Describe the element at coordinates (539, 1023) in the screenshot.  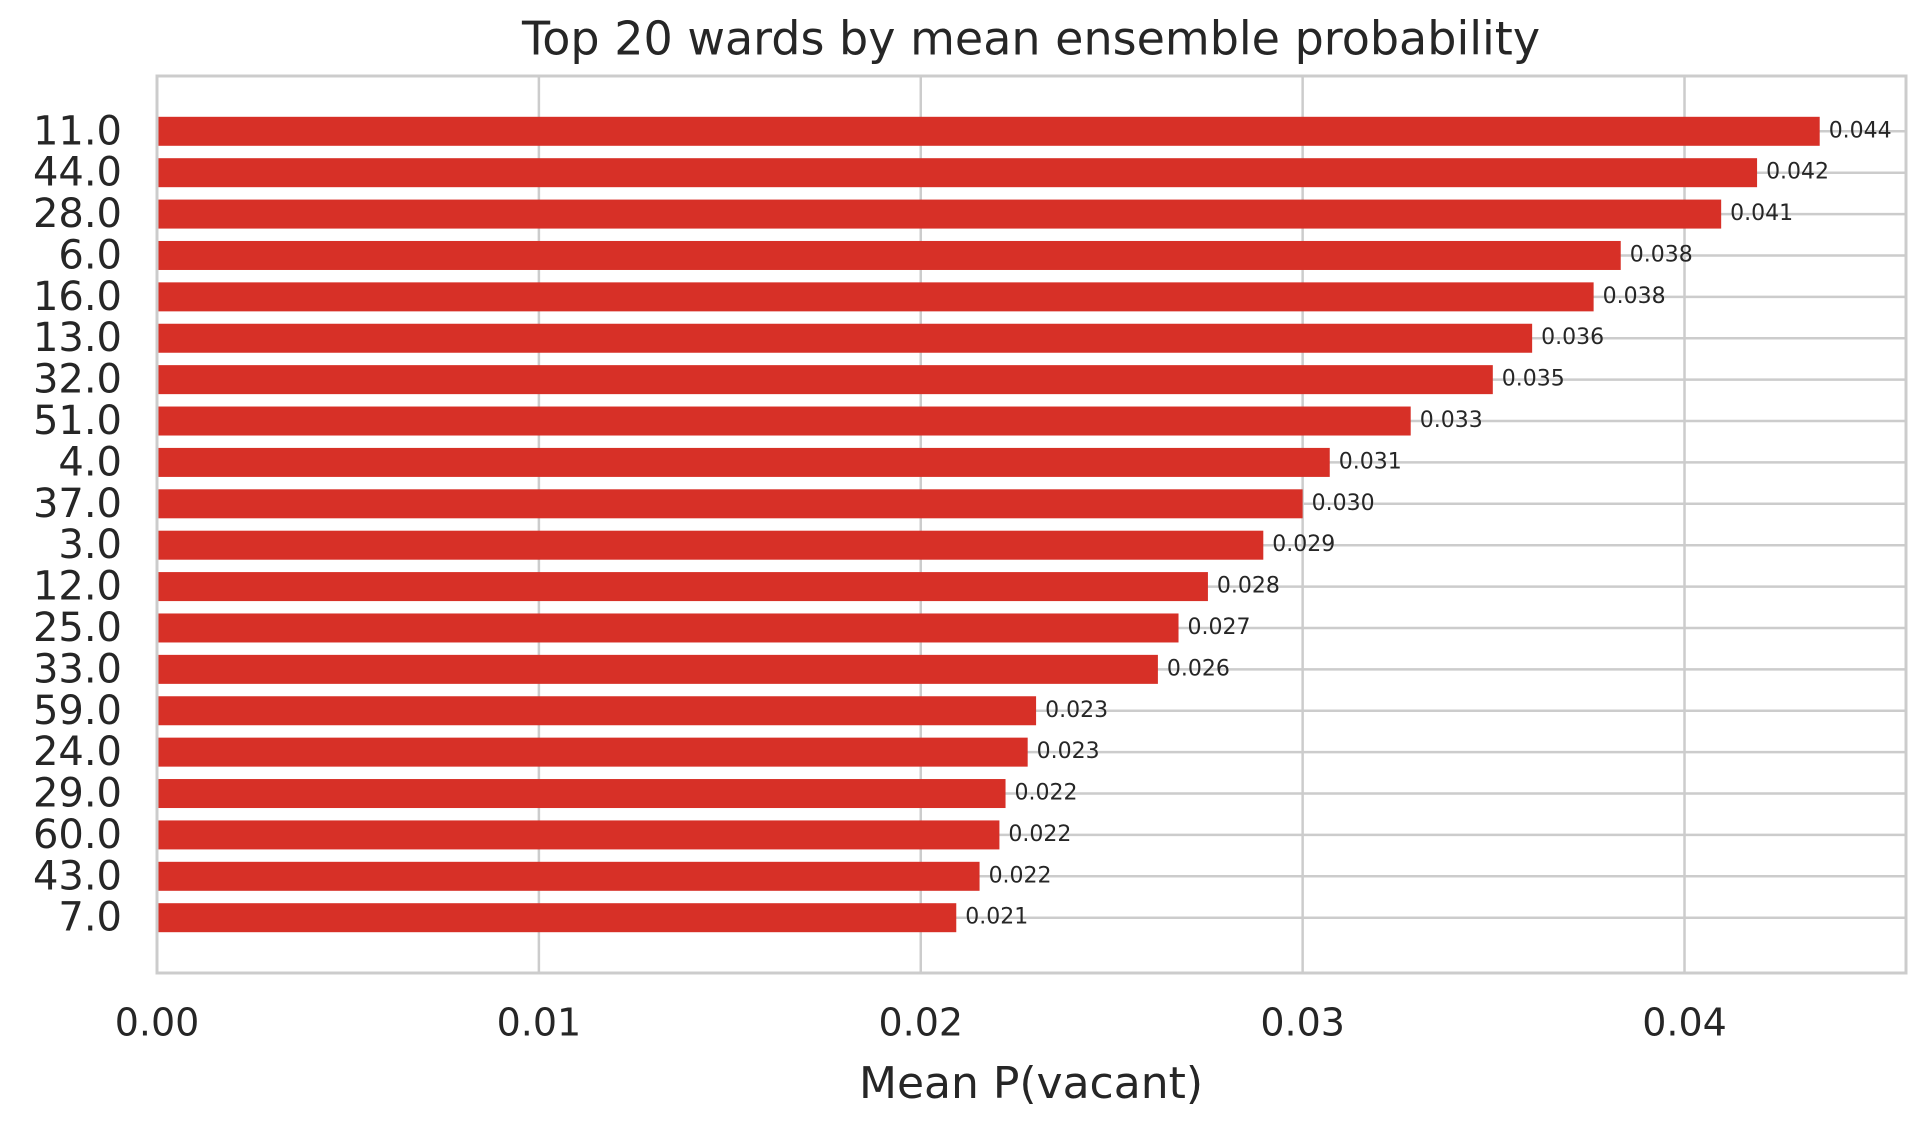
I see `x-tick-label: 0.01` at that location.